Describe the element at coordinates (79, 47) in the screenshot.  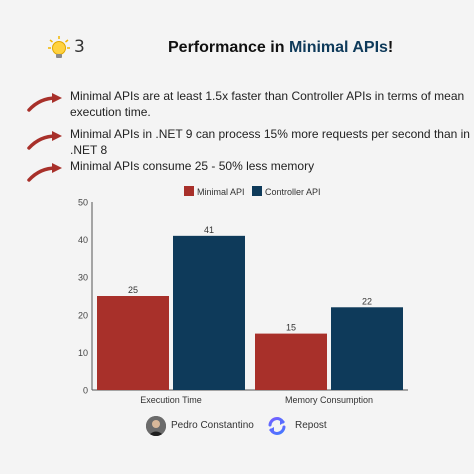
I see `page-number: 3` at that location.